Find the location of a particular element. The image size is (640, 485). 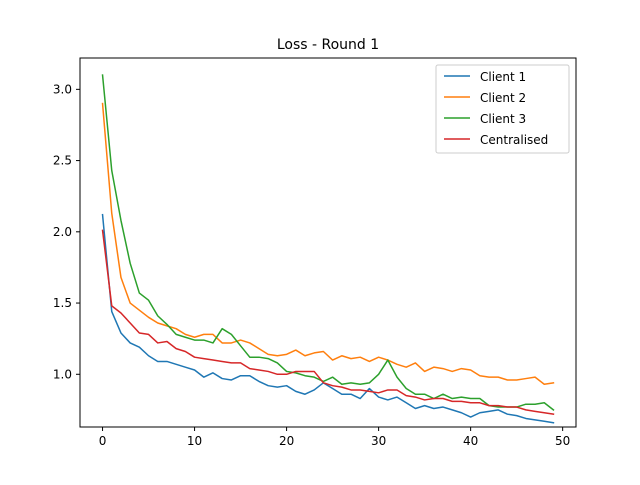

y-axis: 1.0 1.5 2.0 2.5 3.0 is located at coordinates (66, 231).